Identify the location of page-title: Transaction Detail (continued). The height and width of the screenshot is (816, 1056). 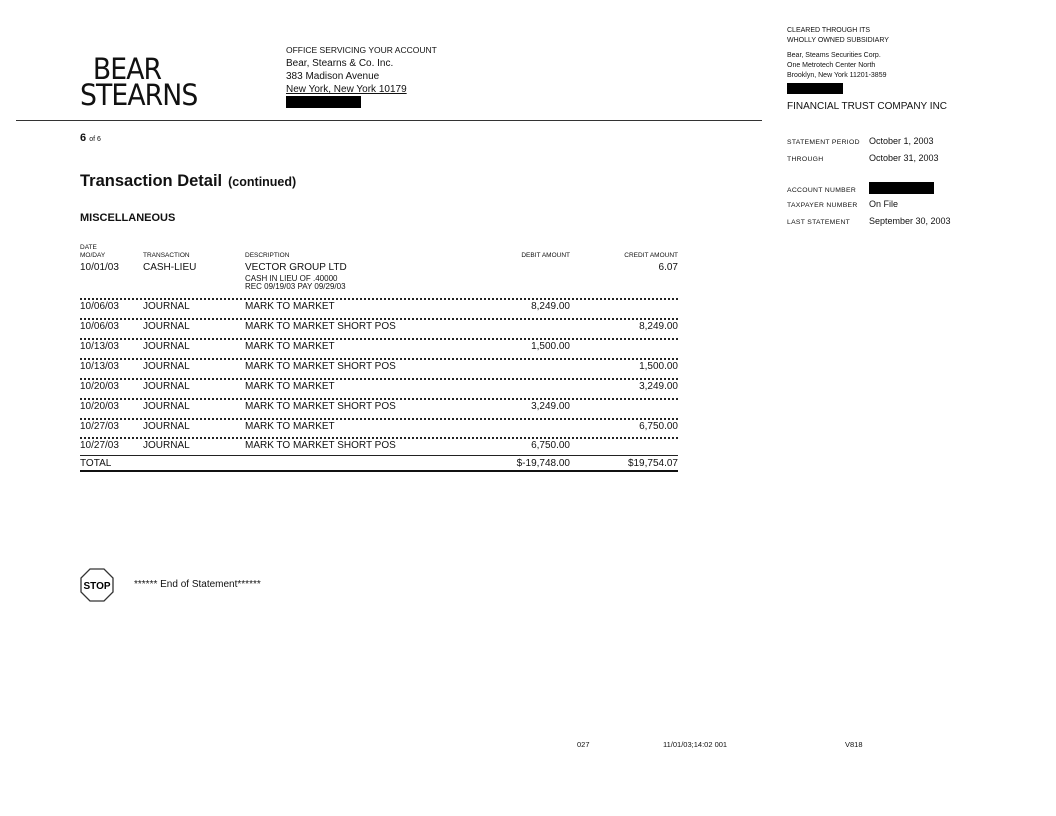
(188, 181).